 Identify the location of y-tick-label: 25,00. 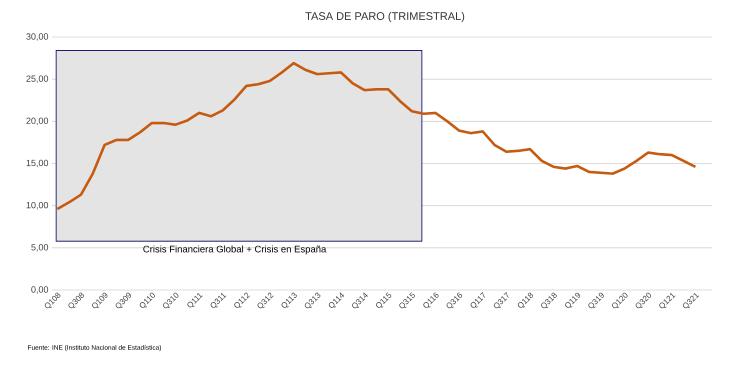
(37, 79).